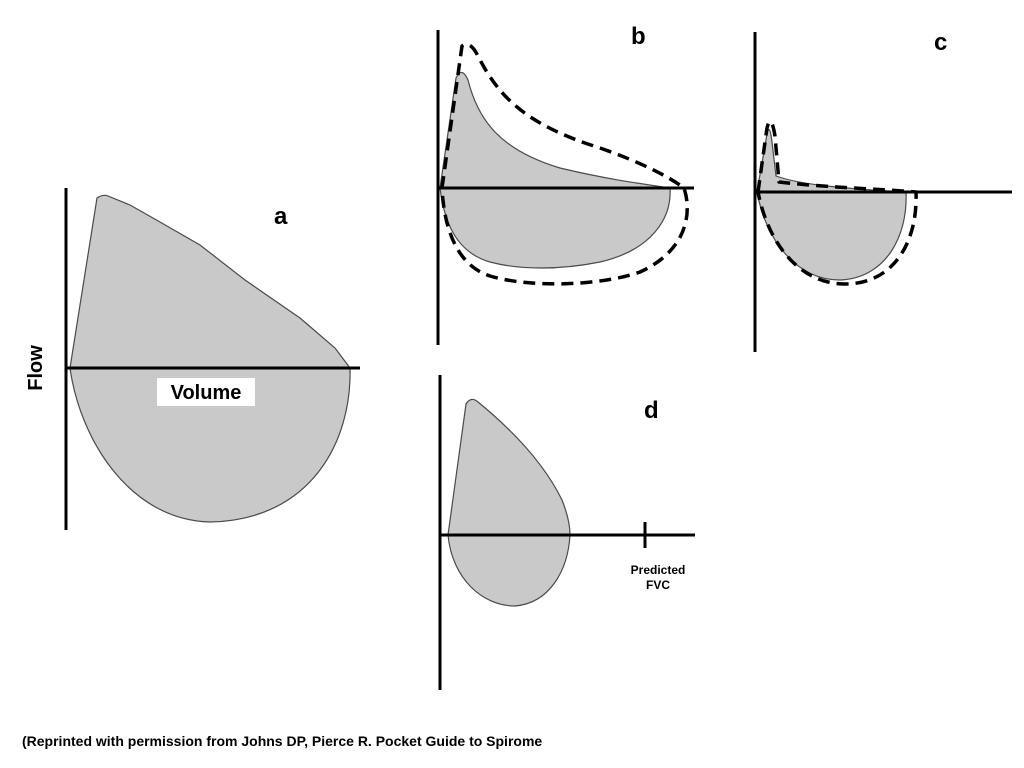 The height and width of the screenshot is (768, 1024). Describe the element at coordinates (638, 36) in the screenshot. I see `panel-b-label: b` at that location.